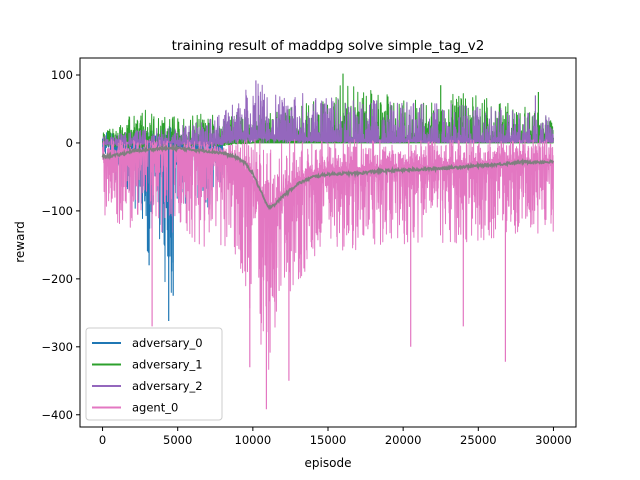  Describe the element at coordinates (57, 211) in the screenshot. I see `y-tick-label-2: −100` at that location.